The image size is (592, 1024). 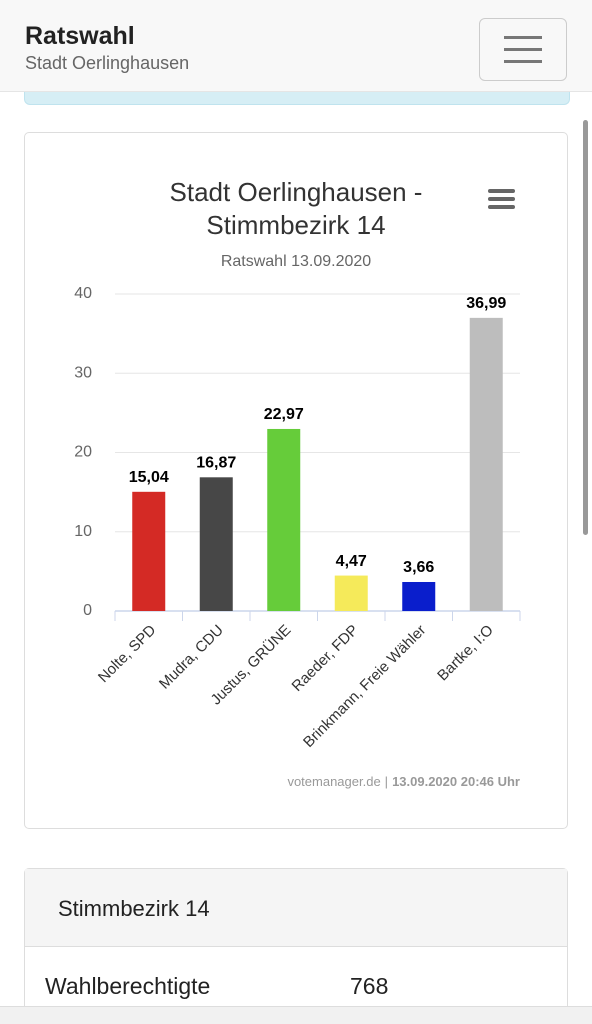 I want to click on credits-date: 13.09.2020 20:46 Uhr, so click(x=456, y=781).